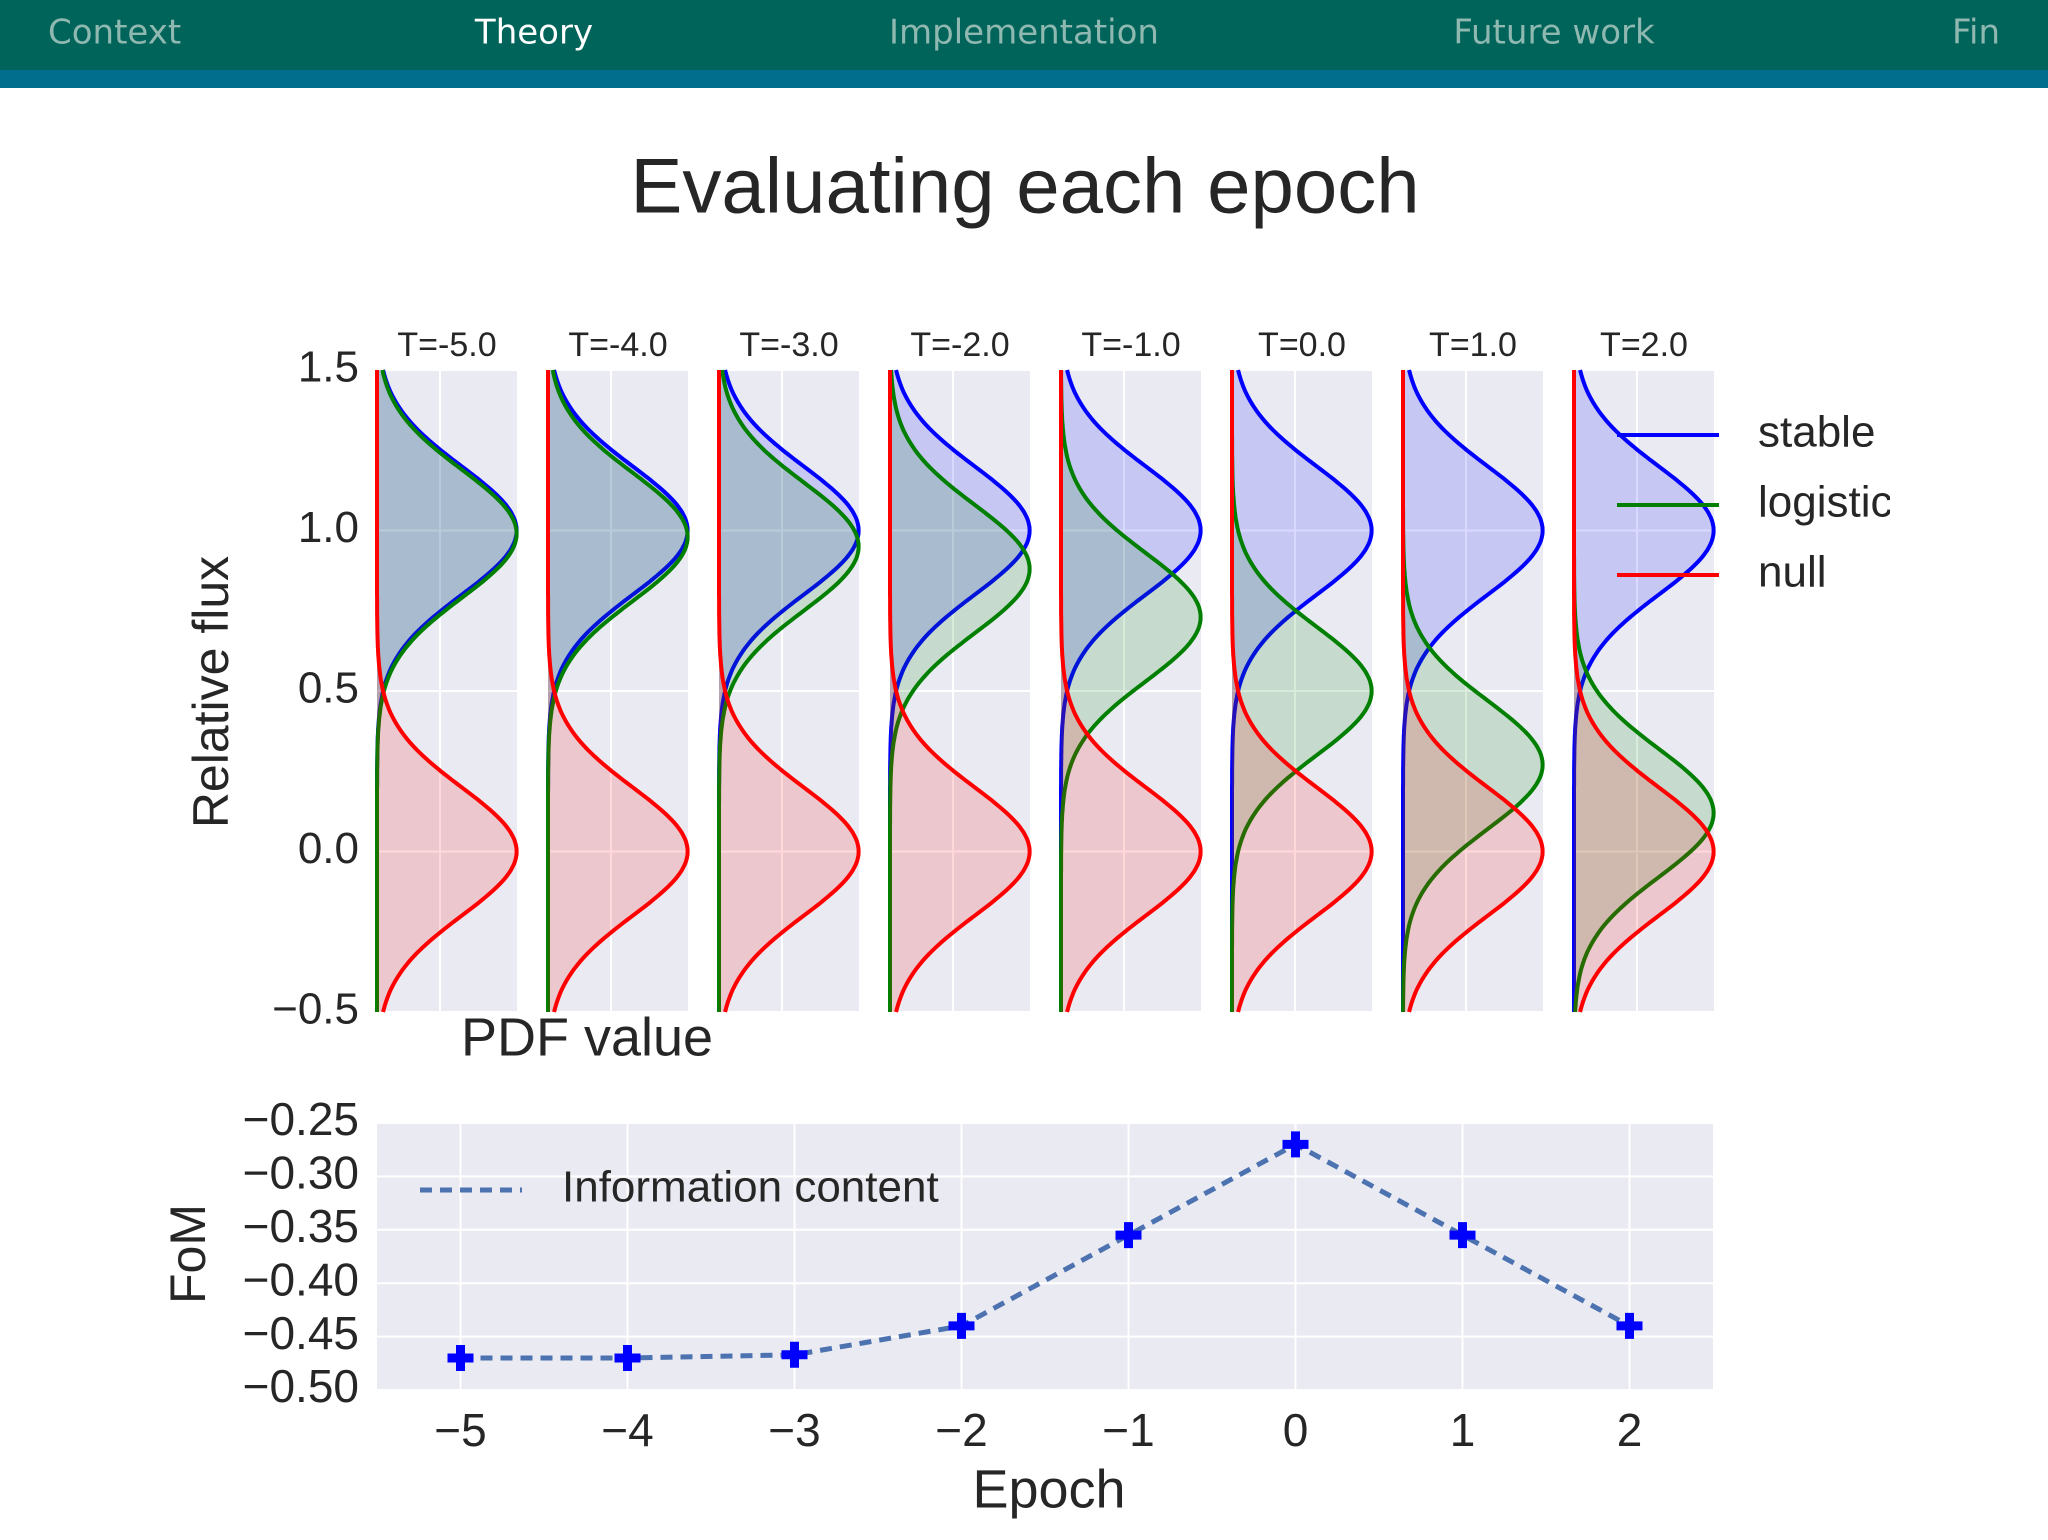 This screenshot has height=1540, width=2048. What do you see at coordinates (1045, 1251) in the screenshot?
I see `data-line` at bounding box center [1045, 1251].